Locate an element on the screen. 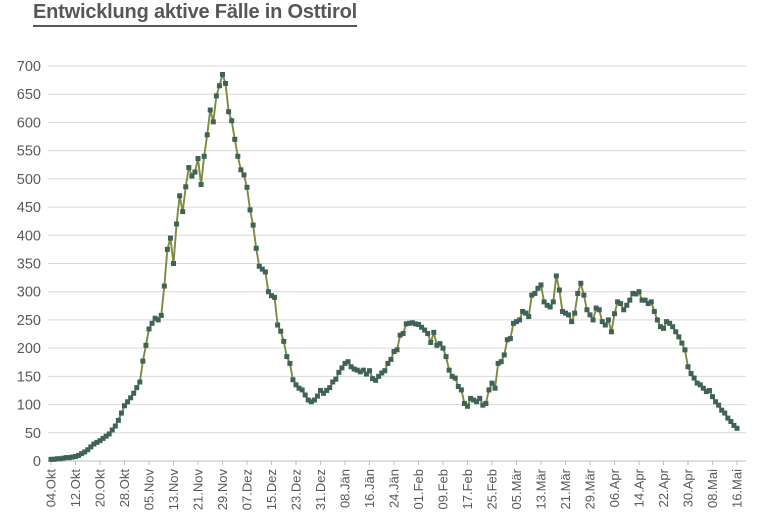  y-axis-tick-label: 400 is located at coordinates (29, 236).